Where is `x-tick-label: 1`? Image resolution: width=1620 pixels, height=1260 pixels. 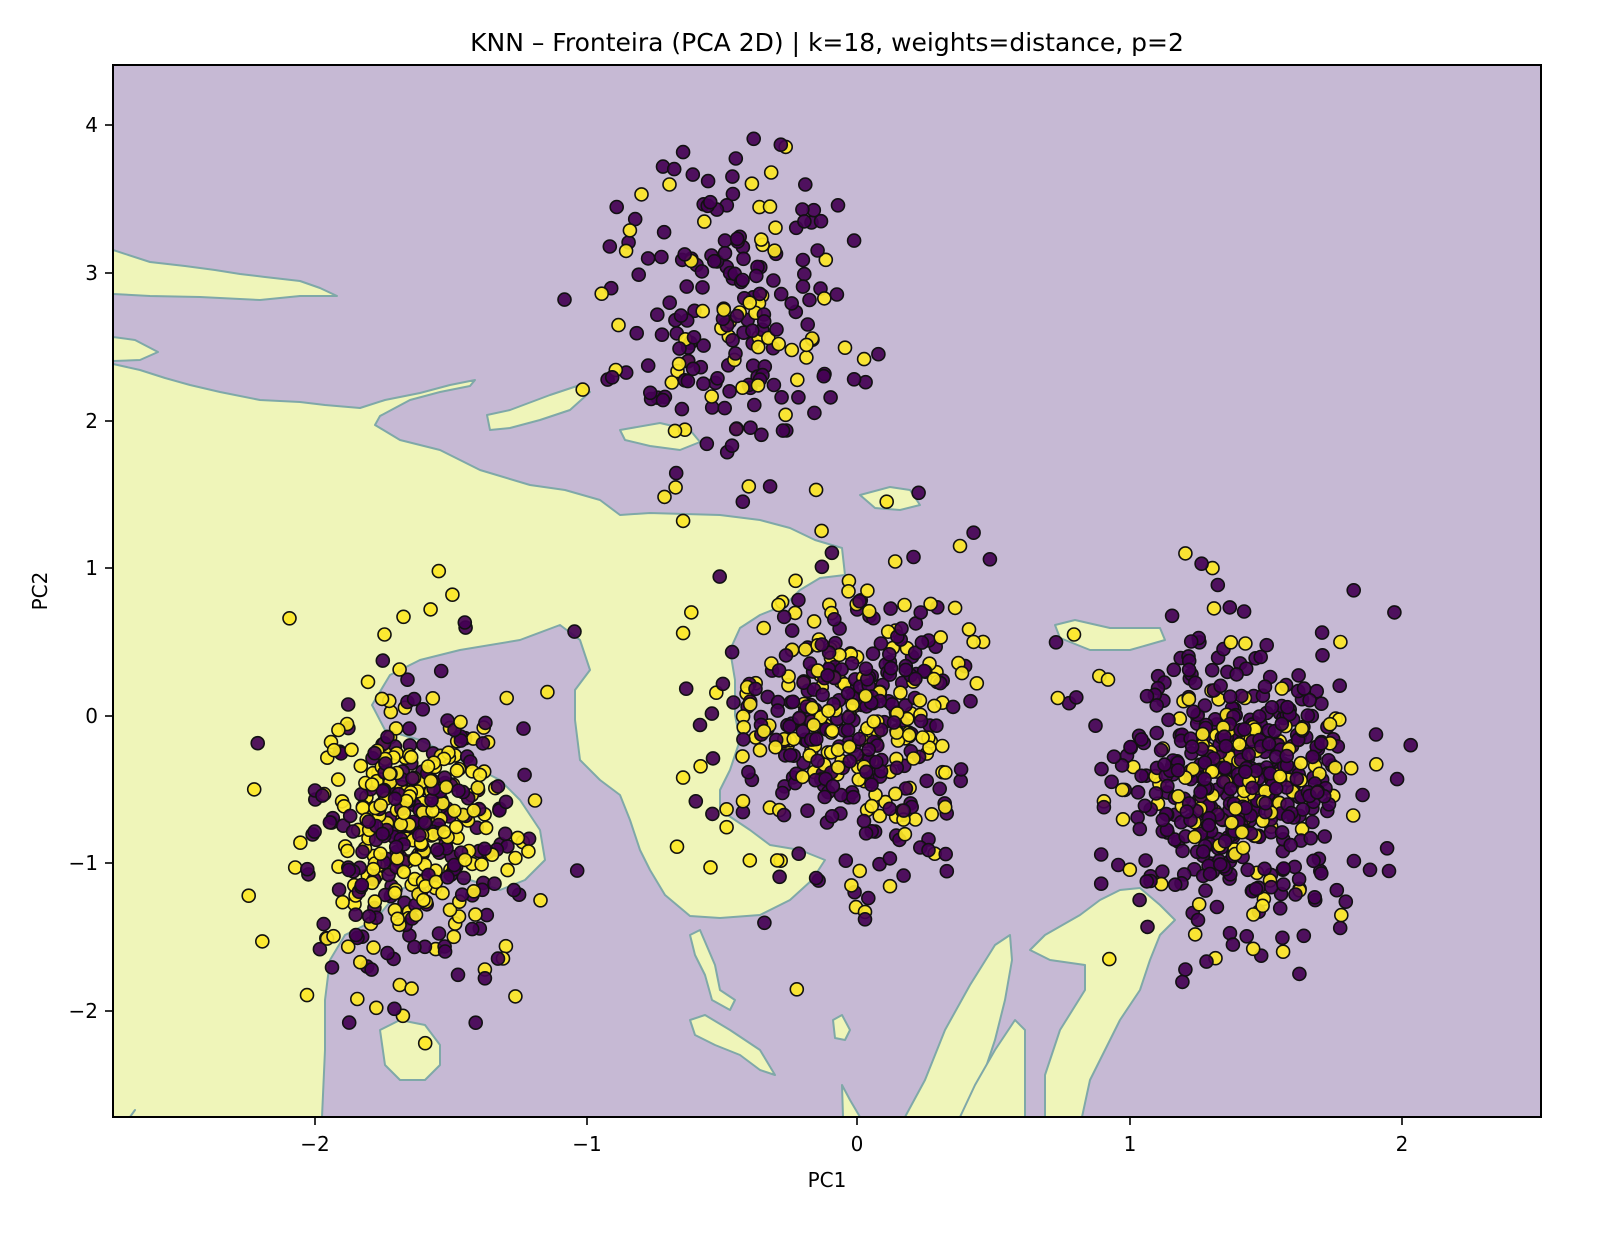
x-tick-label: 1 is located at coordinates (1130, 1144).